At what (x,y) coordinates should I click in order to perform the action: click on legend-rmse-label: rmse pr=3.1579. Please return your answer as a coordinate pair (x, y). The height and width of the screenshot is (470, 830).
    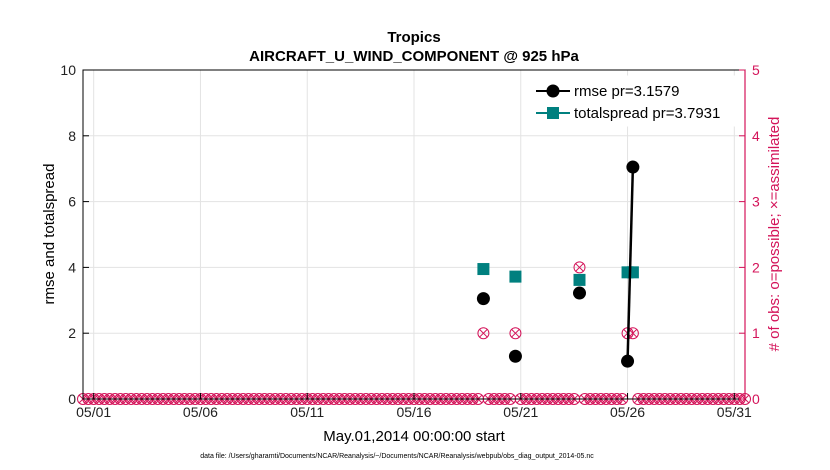
    Looking at the image, I should click on (626, 91).